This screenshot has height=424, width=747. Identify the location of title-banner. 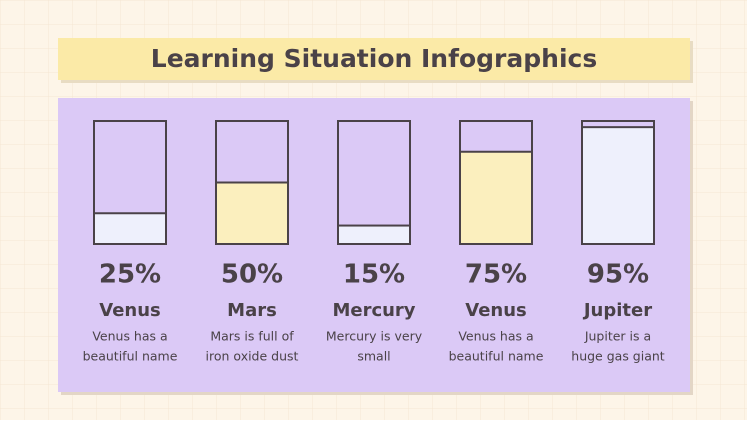
(374, 59).